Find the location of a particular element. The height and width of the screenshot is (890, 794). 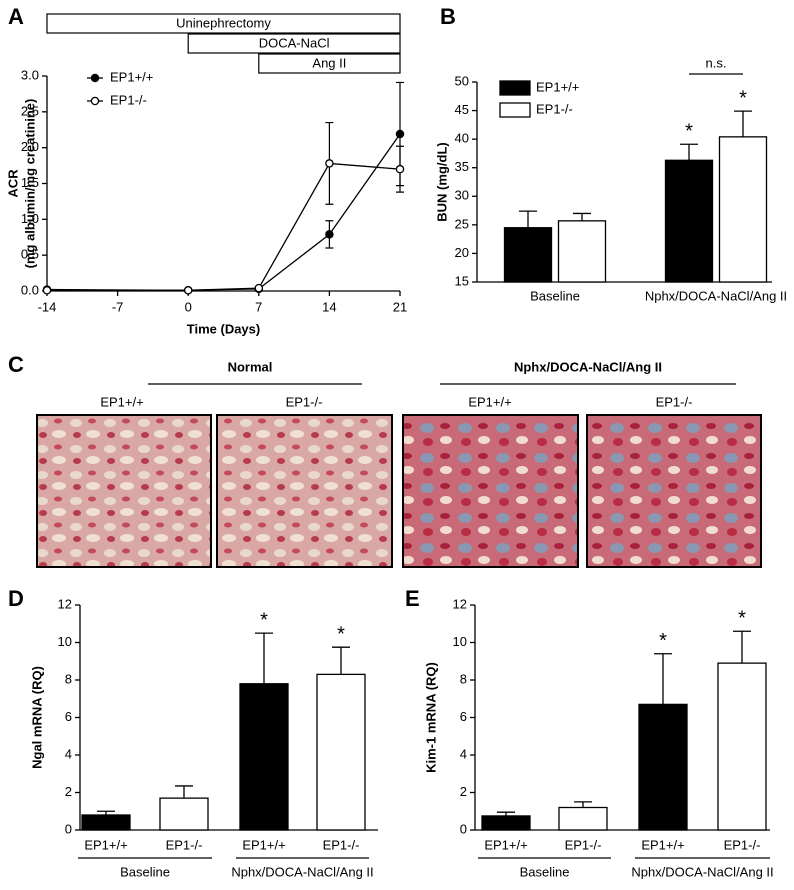

y-tick-label: 25 is located at coordinates (462, 223).